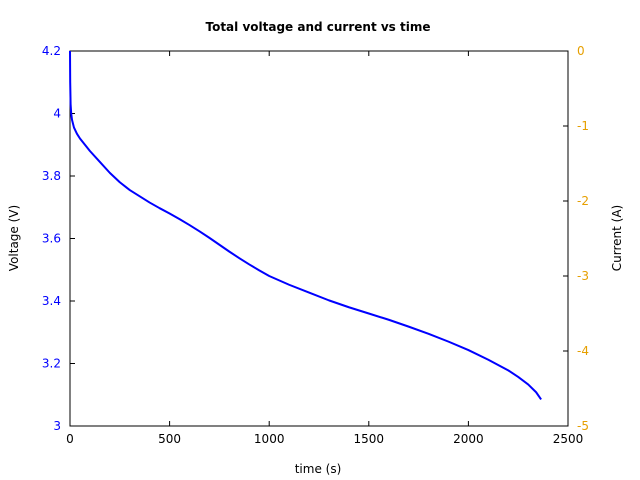 The width and height of the screenshot is (640, 480). What do you see at coordinates (51, 51) in the screenshot?
I see `y-tick-label: 4.2` at bounding box center [51, 51].